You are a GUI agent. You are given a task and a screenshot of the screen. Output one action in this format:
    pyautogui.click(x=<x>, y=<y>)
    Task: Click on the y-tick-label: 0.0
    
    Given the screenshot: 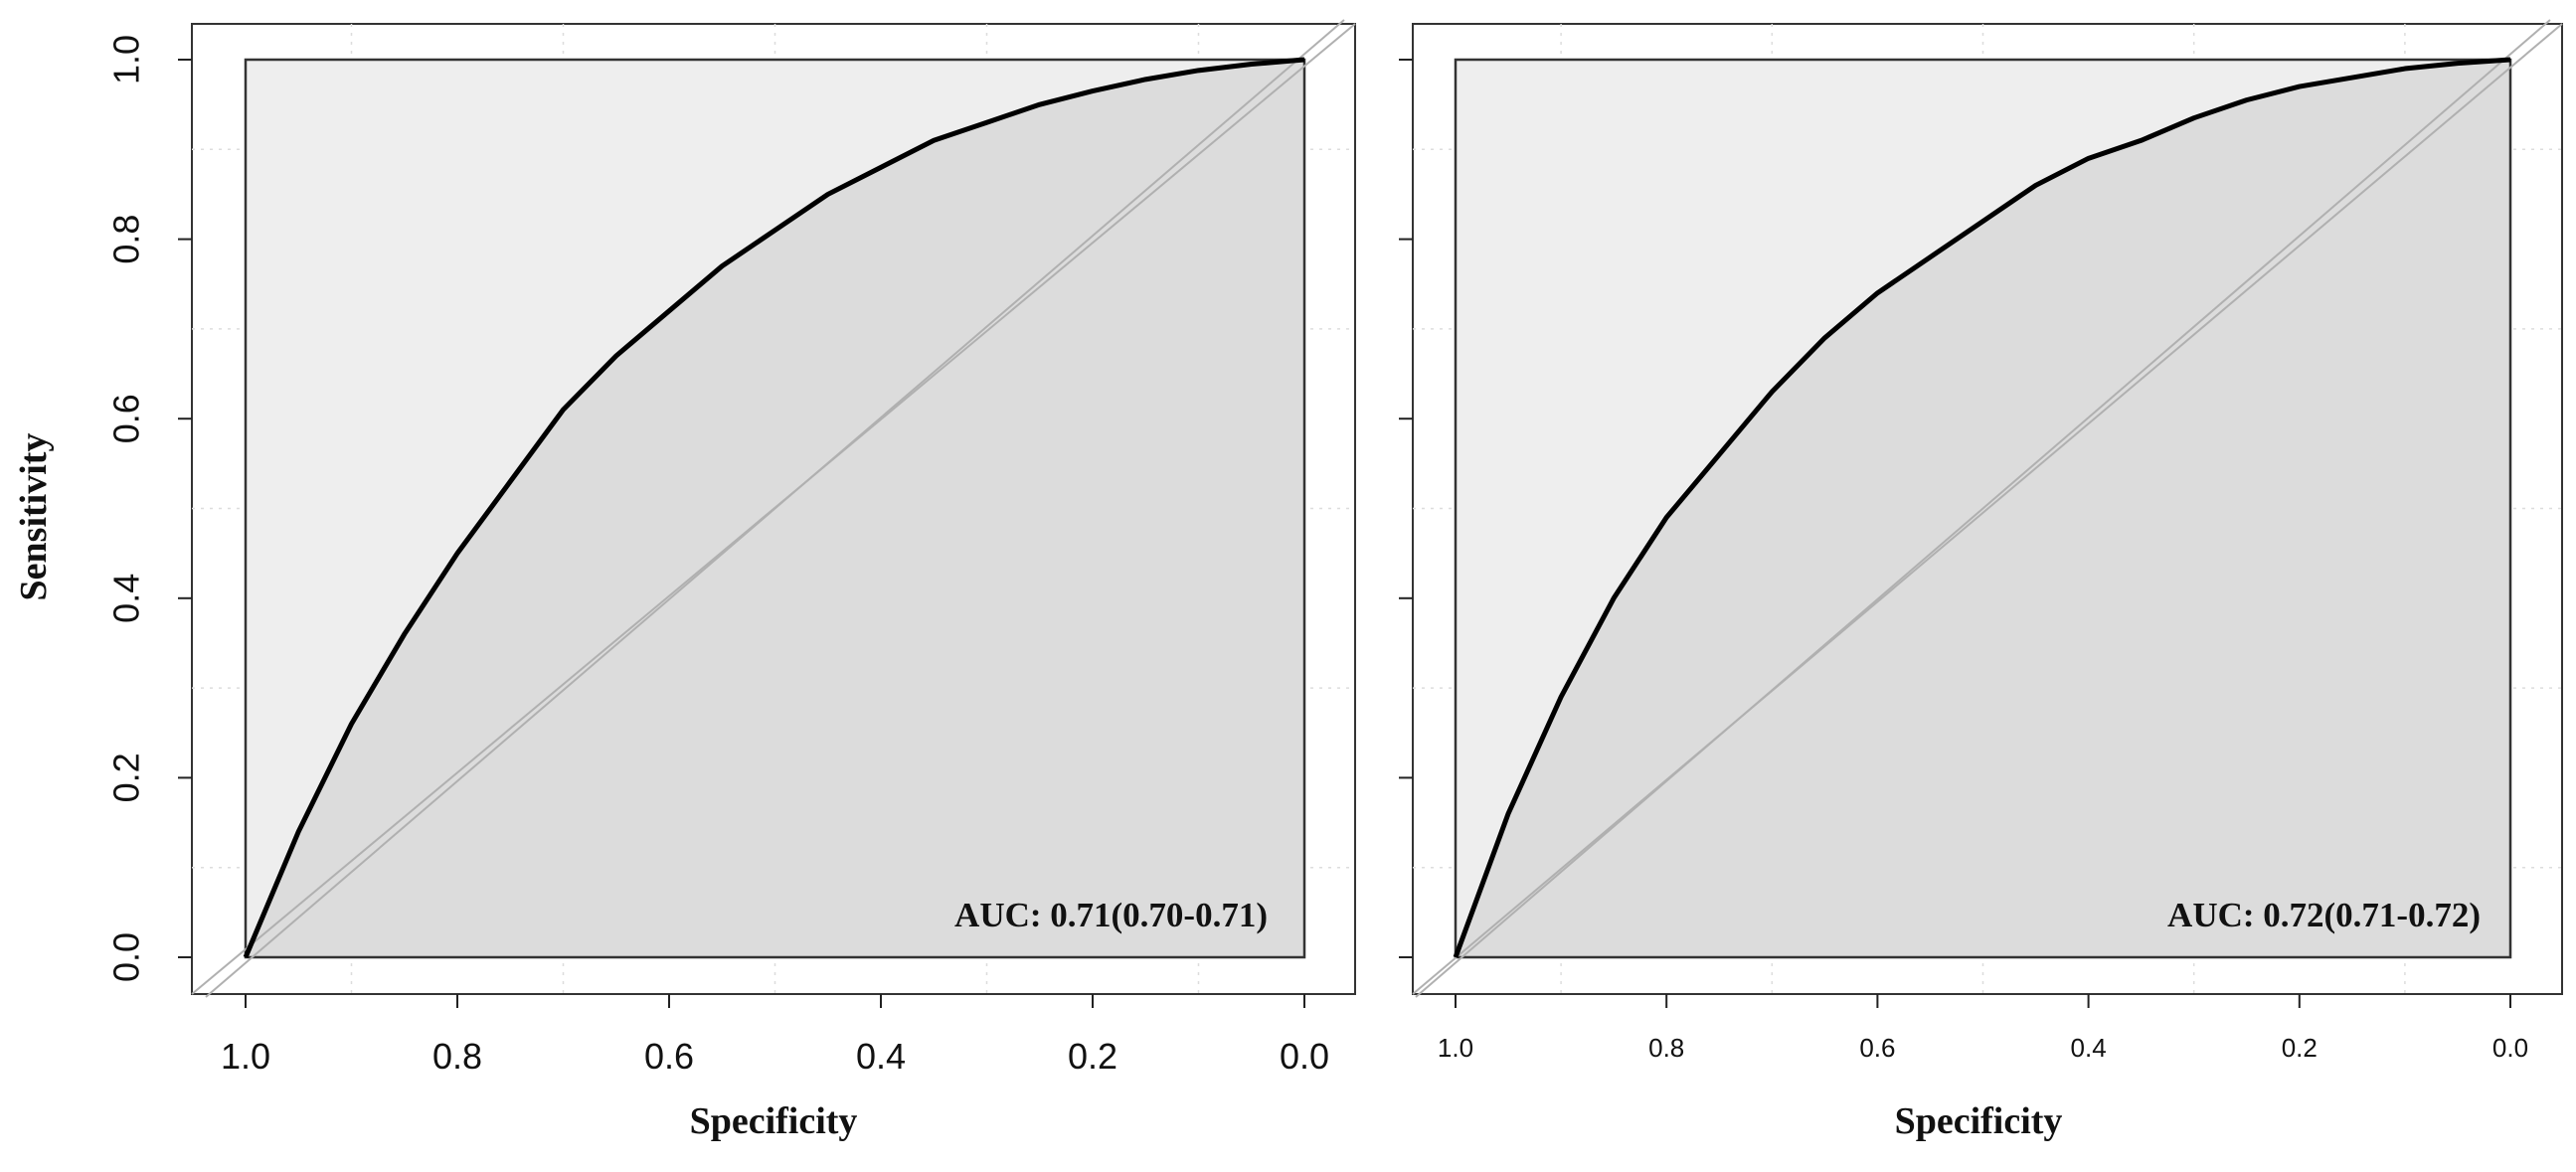 What is the action you would take?
    pyautogui.click(x=126, y=957)
    